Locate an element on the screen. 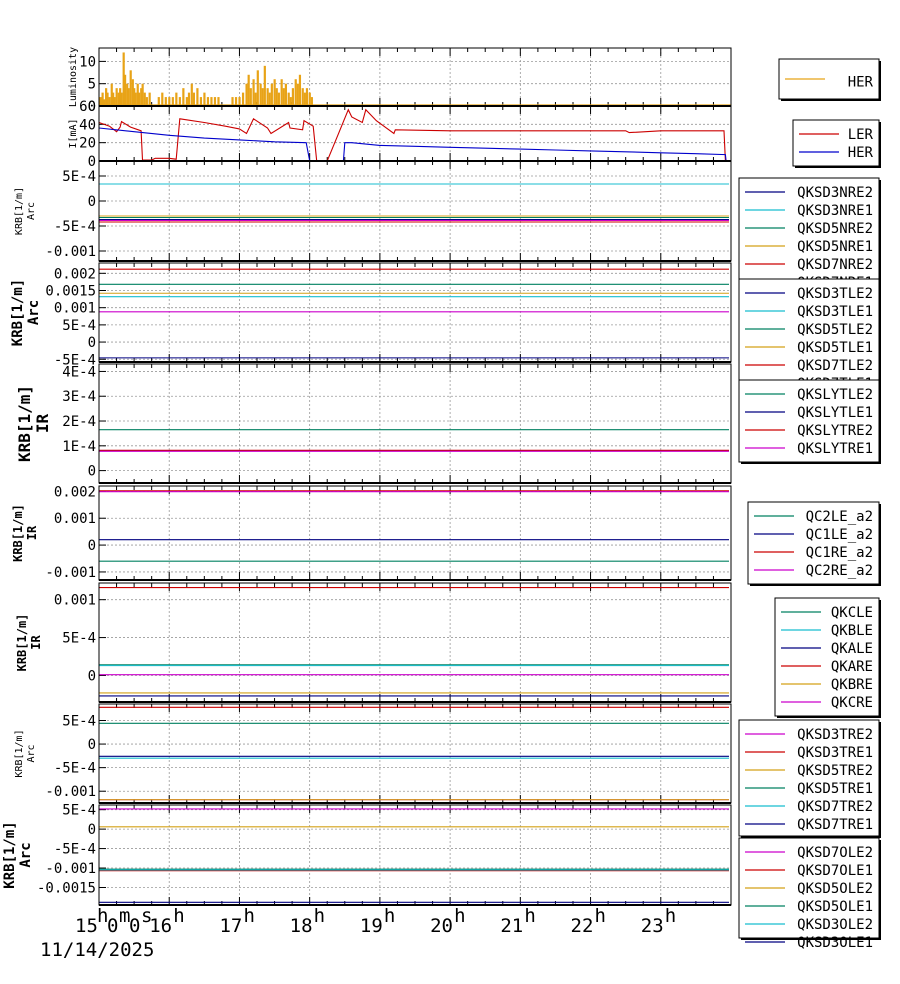 Image resolution: width=900 pixels, height=984 pixels. legend-label: LER is located at coordinates (861, 135).